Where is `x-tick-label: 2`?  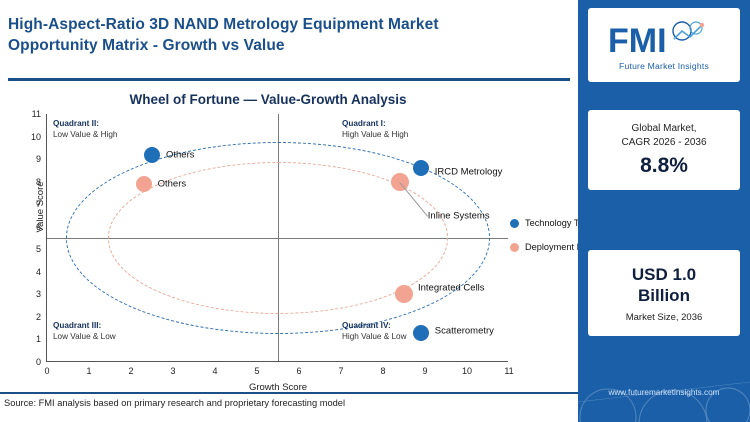 x-tick-label: 2 is located at coordinates (131, 371).